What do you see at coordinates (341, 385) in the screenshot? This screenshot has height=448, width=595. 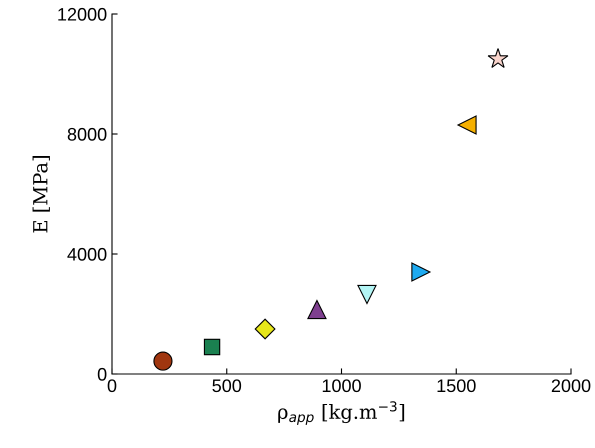 I see `x-tick-label: 1000` at bounding box center [341, 385].